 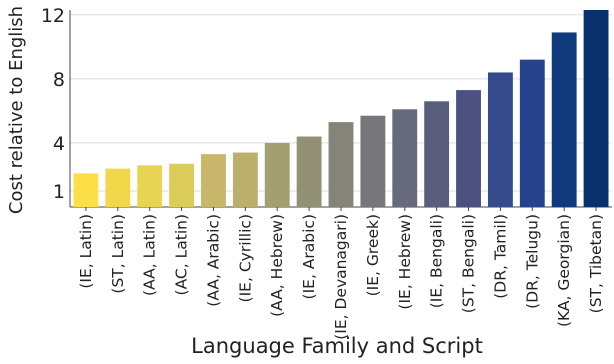 What do you see at coordinates (532, 261) in the screenshot?
I see `x-tick-label: (DR, Telugu)` at bounding box center [532, 261].